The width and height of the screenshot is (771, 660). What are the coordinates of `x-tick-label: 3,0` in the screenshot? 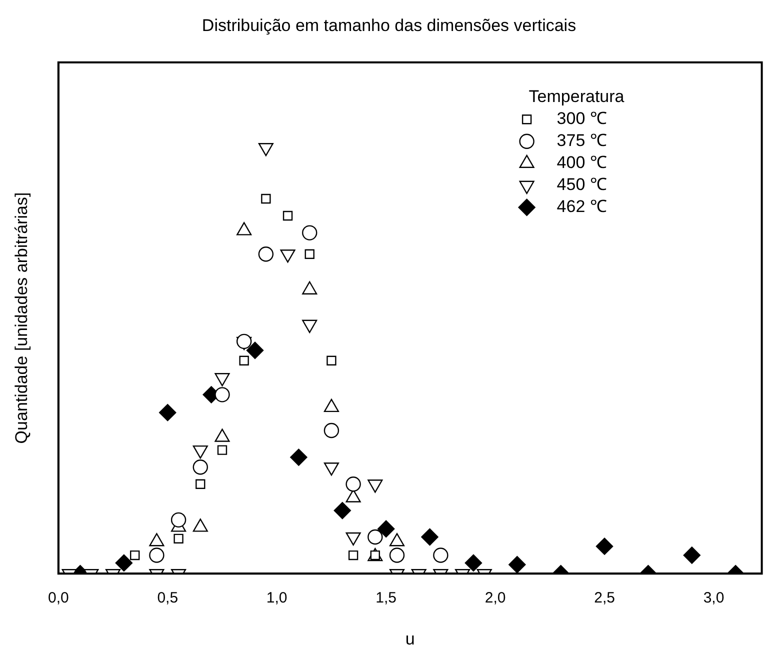 It's located at (713, 598).